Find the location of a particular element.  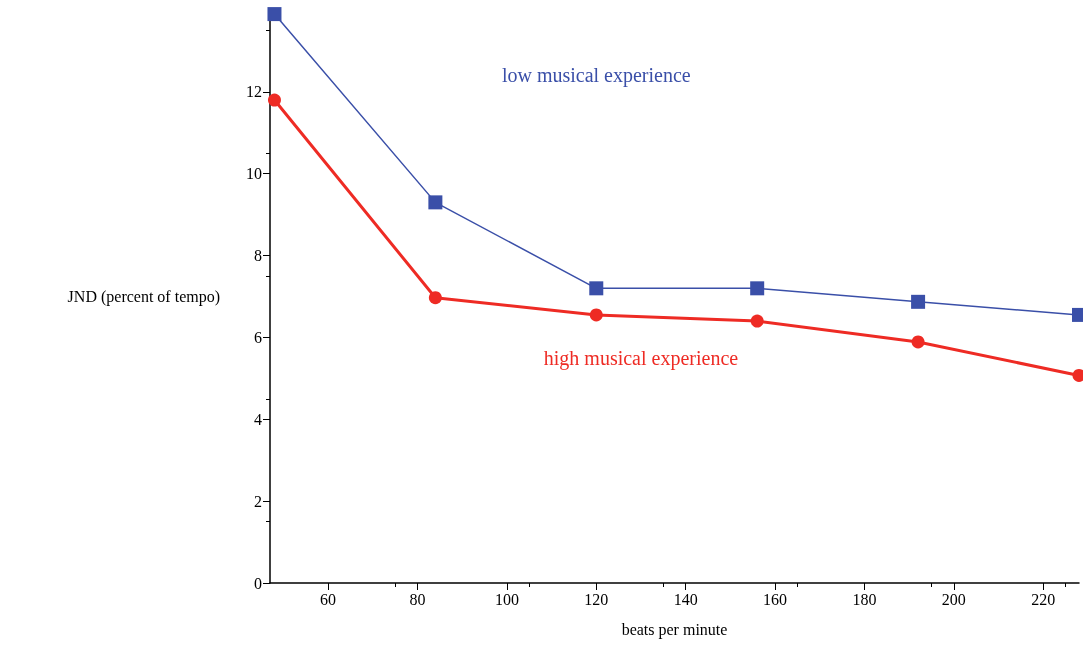

x-tick-label: 60 is located at coordinates (328, 599).